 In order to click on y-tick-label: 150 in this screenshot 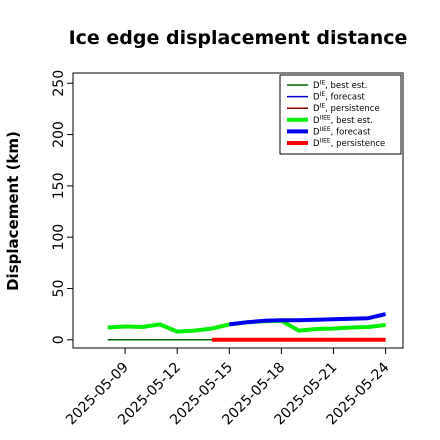, I will do `click(59, 186)`.